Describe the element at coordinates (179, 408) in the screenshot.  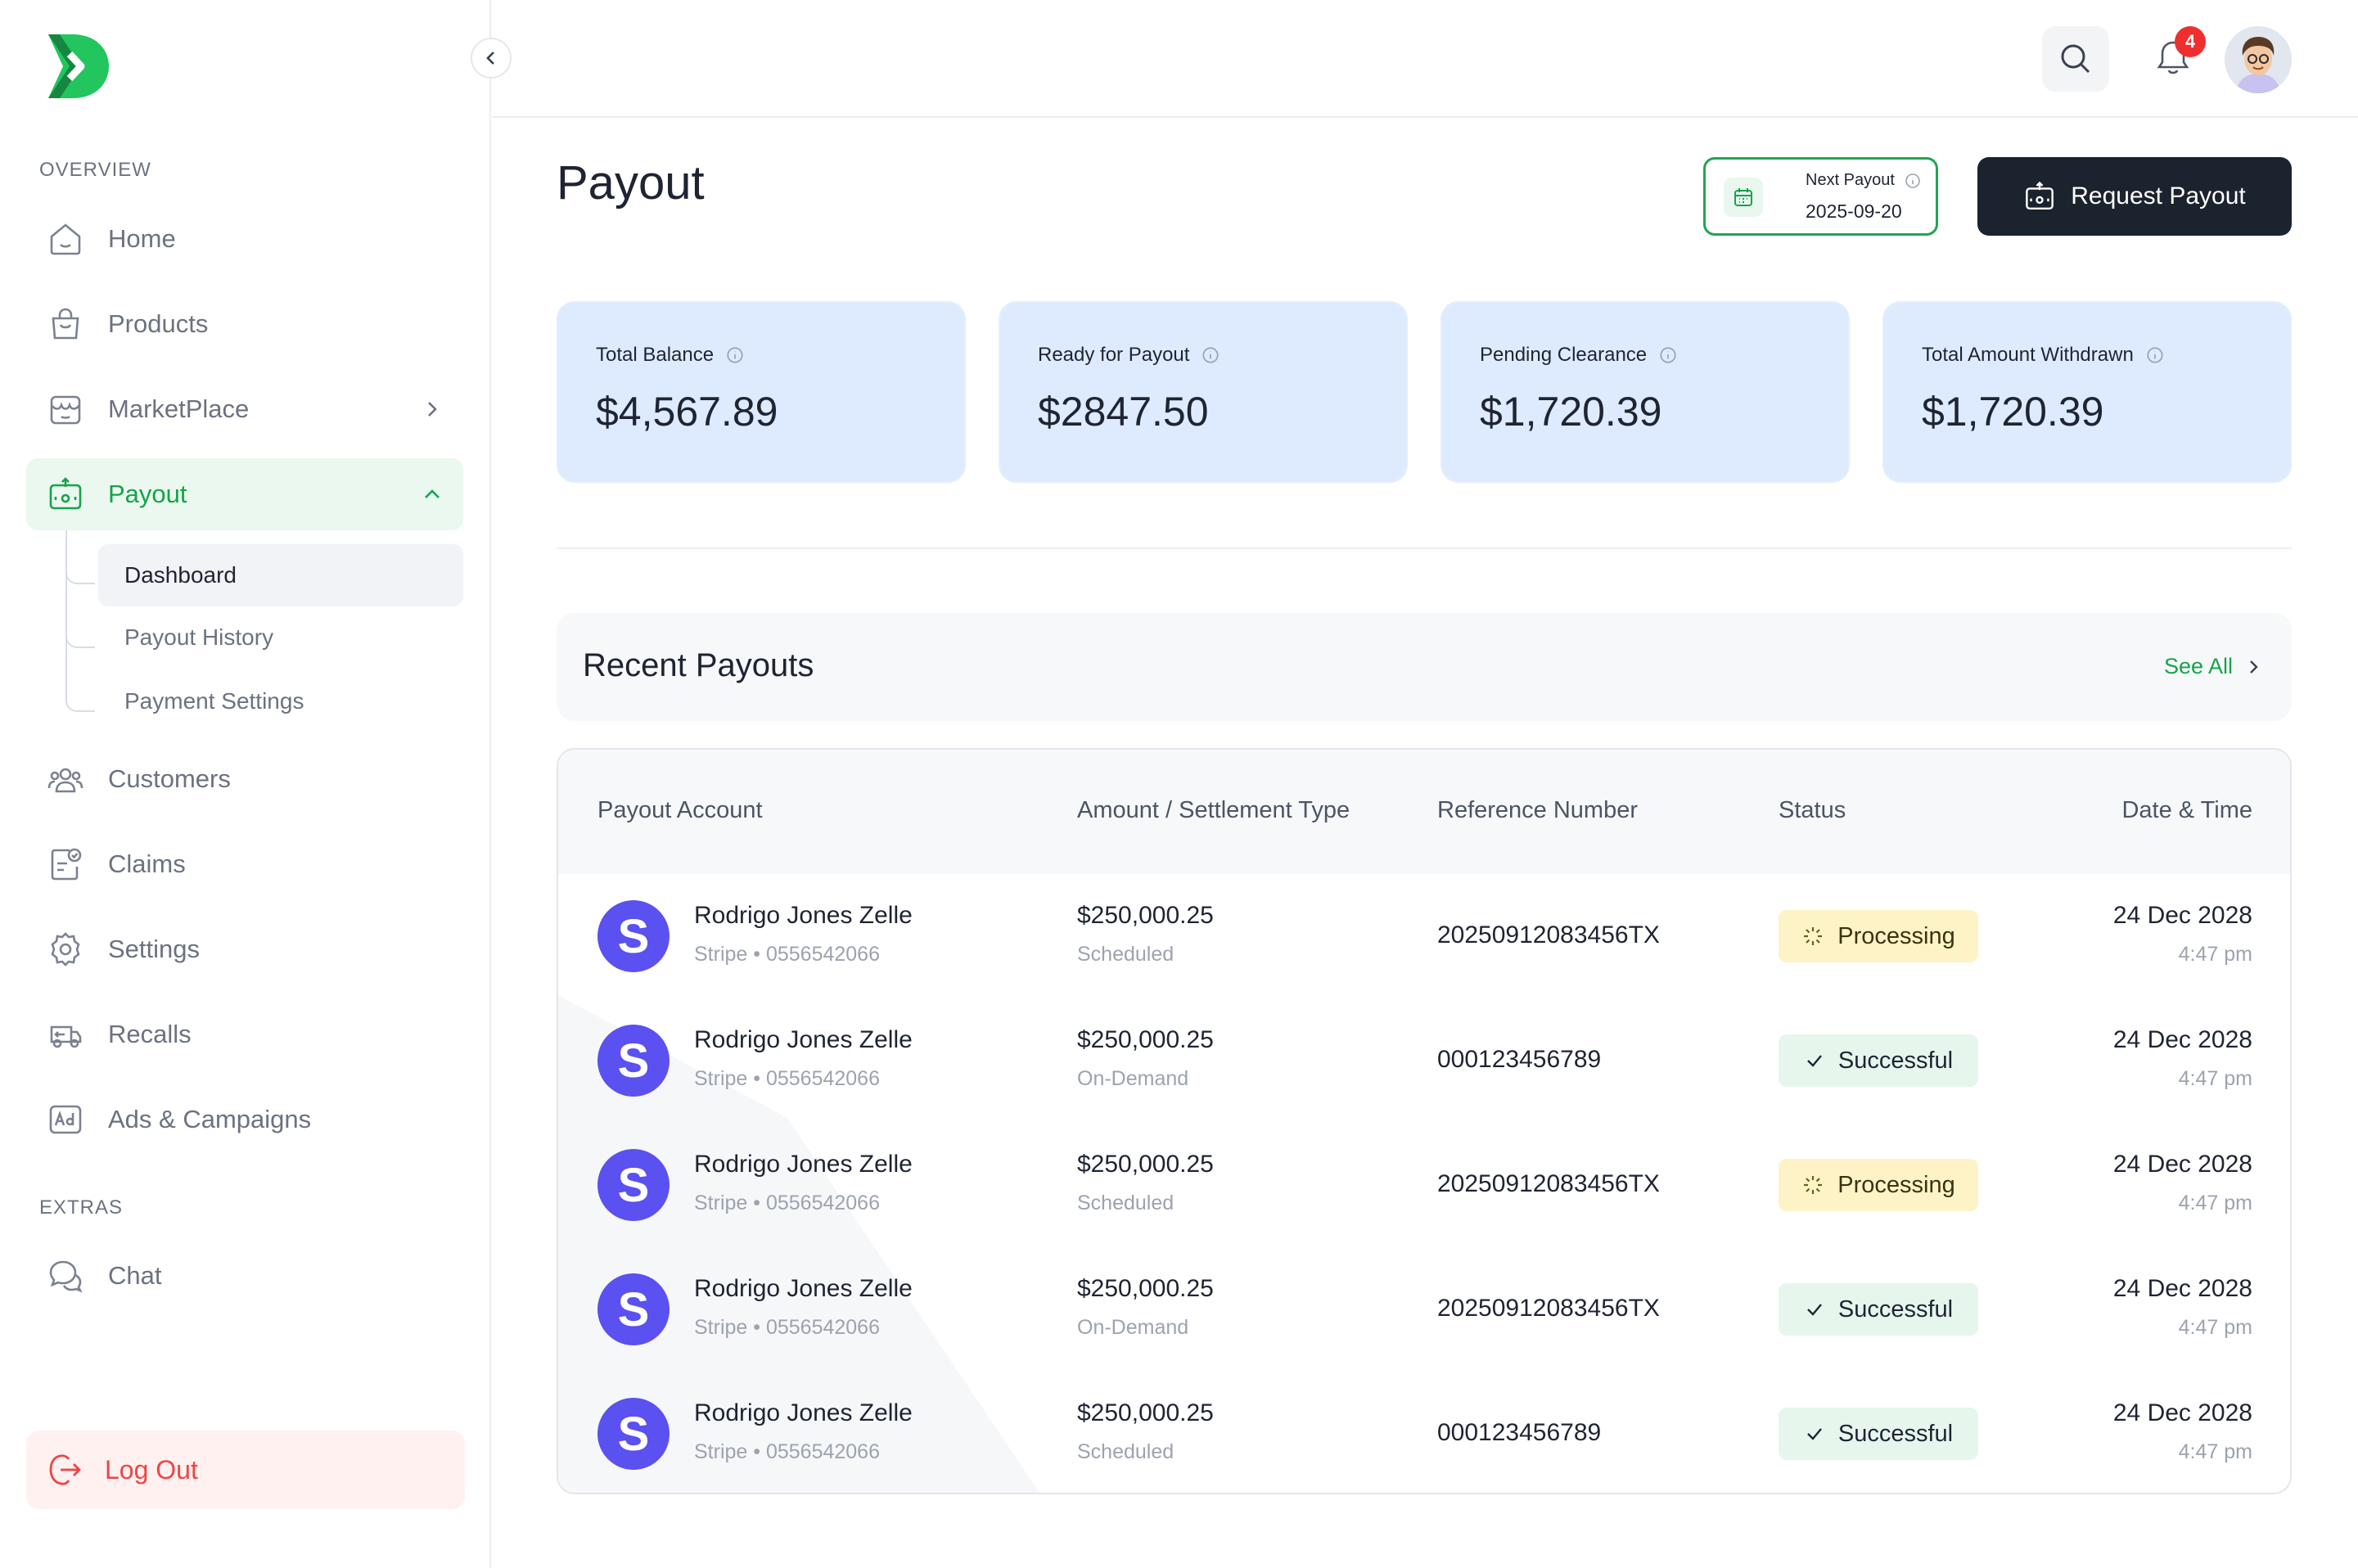
I see `sidebar-item-label: MarketPlace` at that location.